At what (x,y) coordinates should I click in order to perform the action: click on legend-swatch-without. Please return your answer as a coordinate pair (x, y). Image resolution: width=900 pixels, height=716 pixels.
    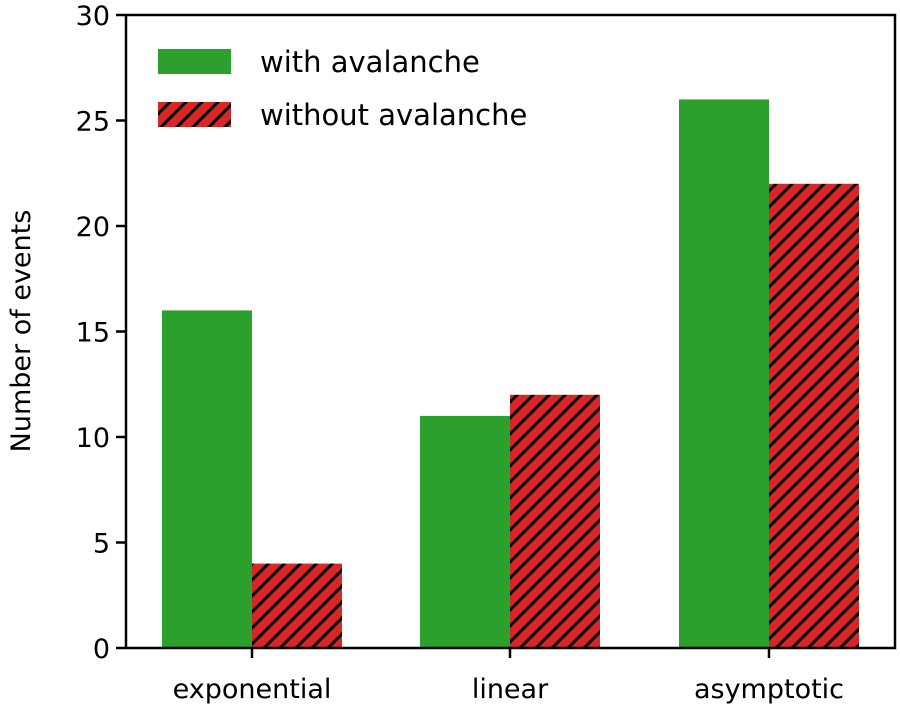
    Looking at the image, I should click on (194, 114).